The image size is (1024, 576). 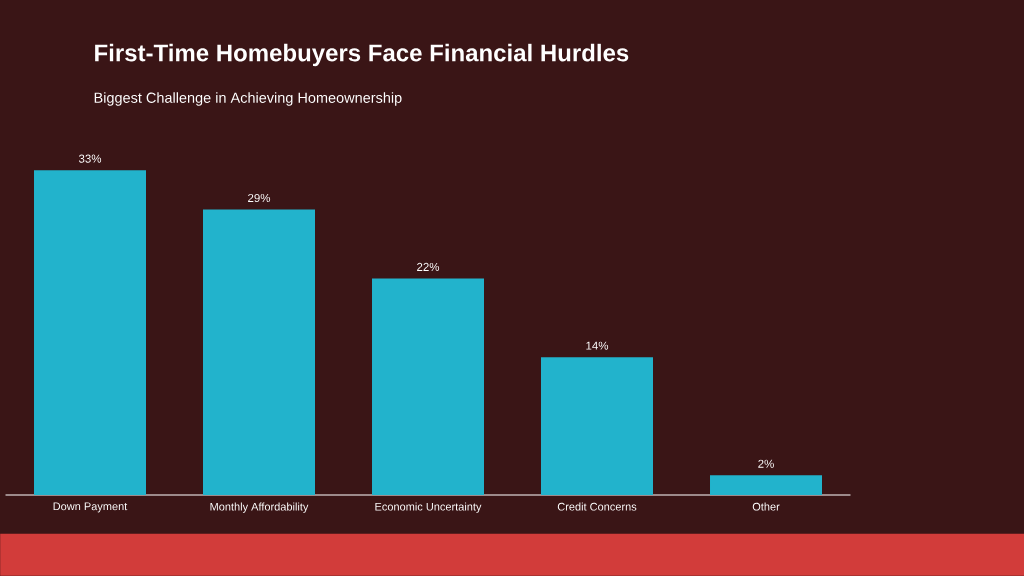 I want to click on chart-title: First-Time Homebuyers Face Financial Hurdles, so click(x=362, y=55).